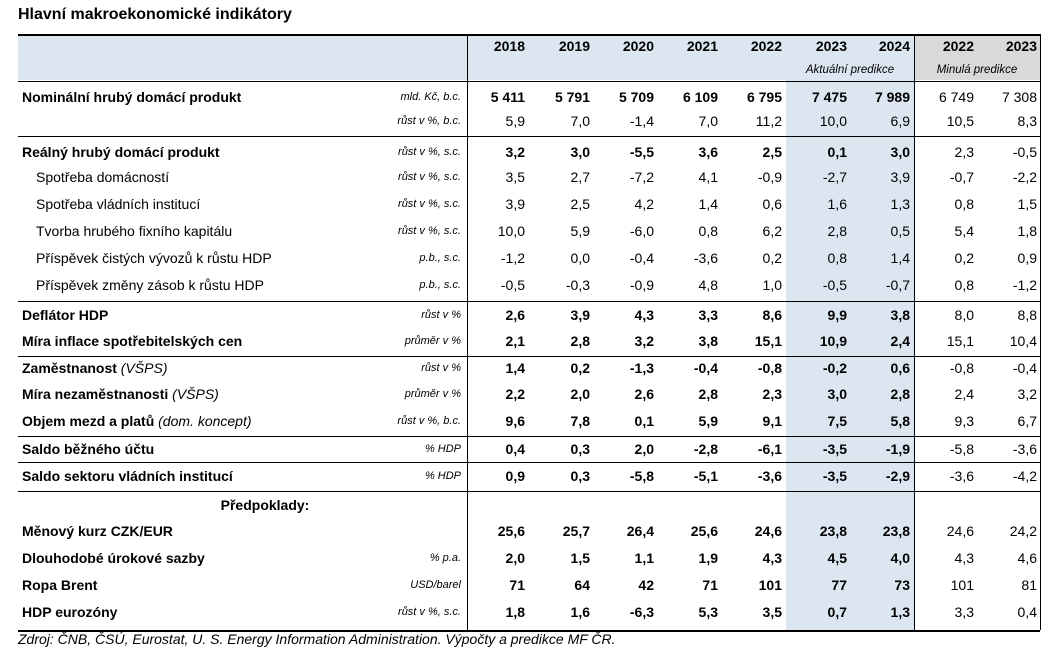 The width and height of the screenshot is (1059, 662). What do you see at coordinates (958, 46) in the screenshot?
I see `year-header: 2022` at bounding box center [958, 46].